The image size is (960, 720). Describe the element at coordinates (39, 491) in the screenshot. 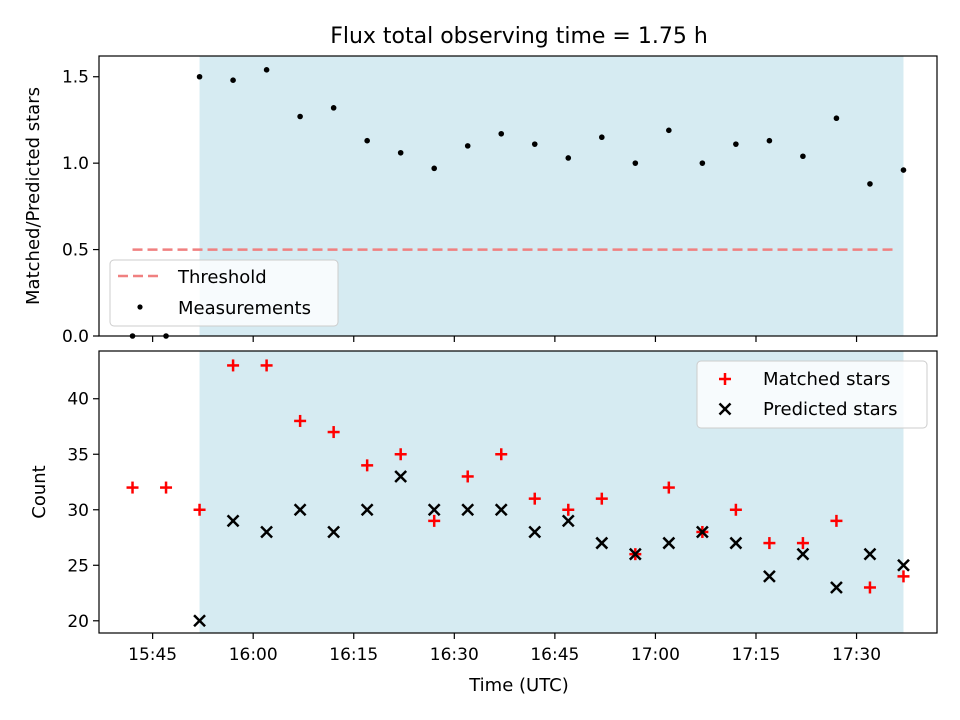

I see `bottom-y-axis-label: Count` at that location.